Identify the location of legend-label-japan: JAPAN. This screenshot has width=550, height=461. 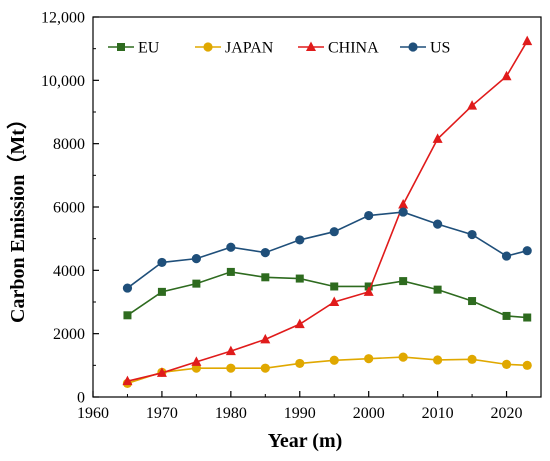
(249, 48).